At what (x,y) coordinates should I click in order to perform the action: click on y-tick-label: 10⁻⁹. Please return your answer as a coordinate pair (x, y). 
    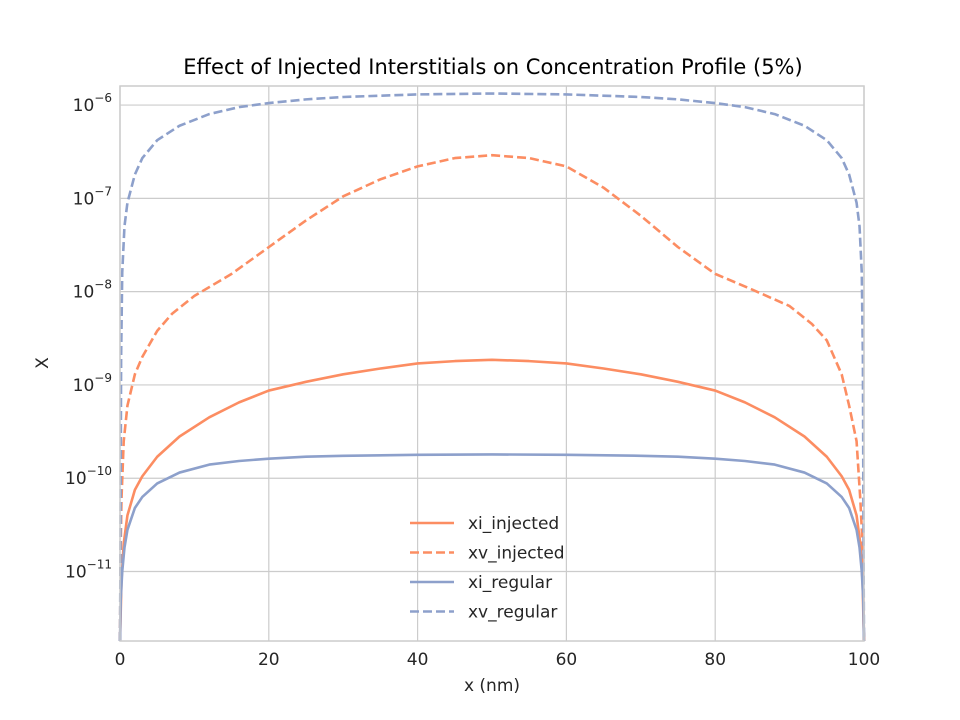
    Looking at the image, I should click on (92, 383).